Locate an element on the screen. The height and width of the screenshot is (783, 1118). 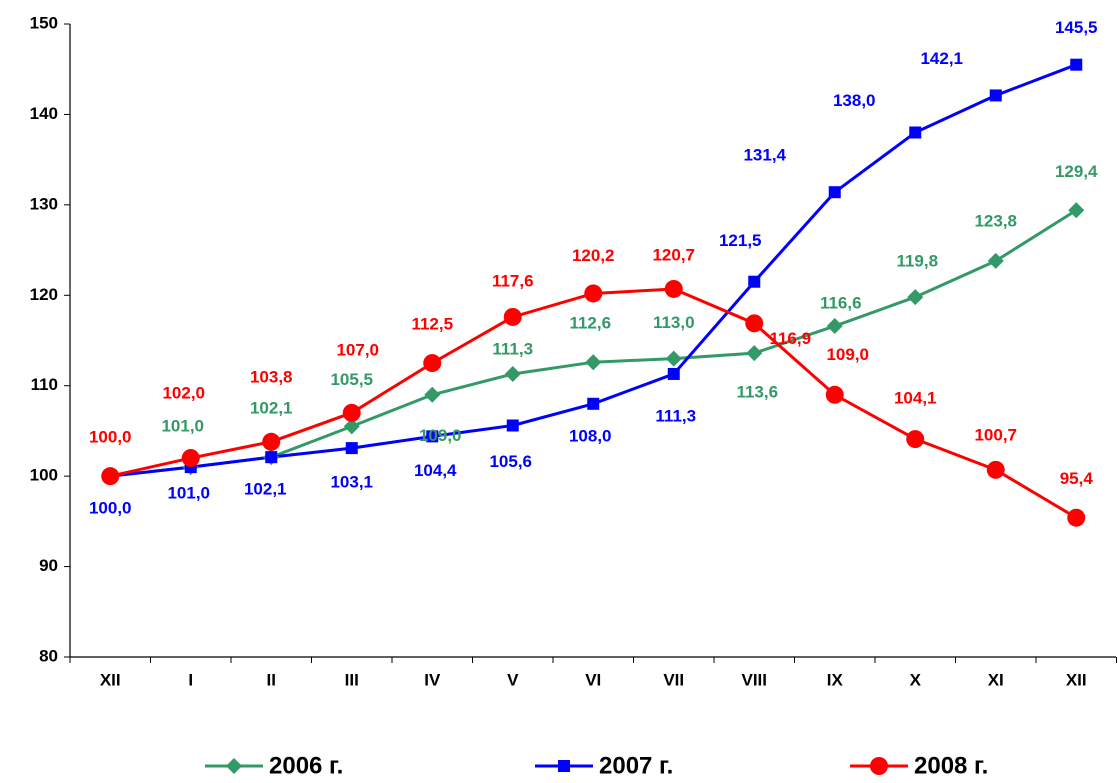
data-label: 108,0 is located at coordinates (590, 435).